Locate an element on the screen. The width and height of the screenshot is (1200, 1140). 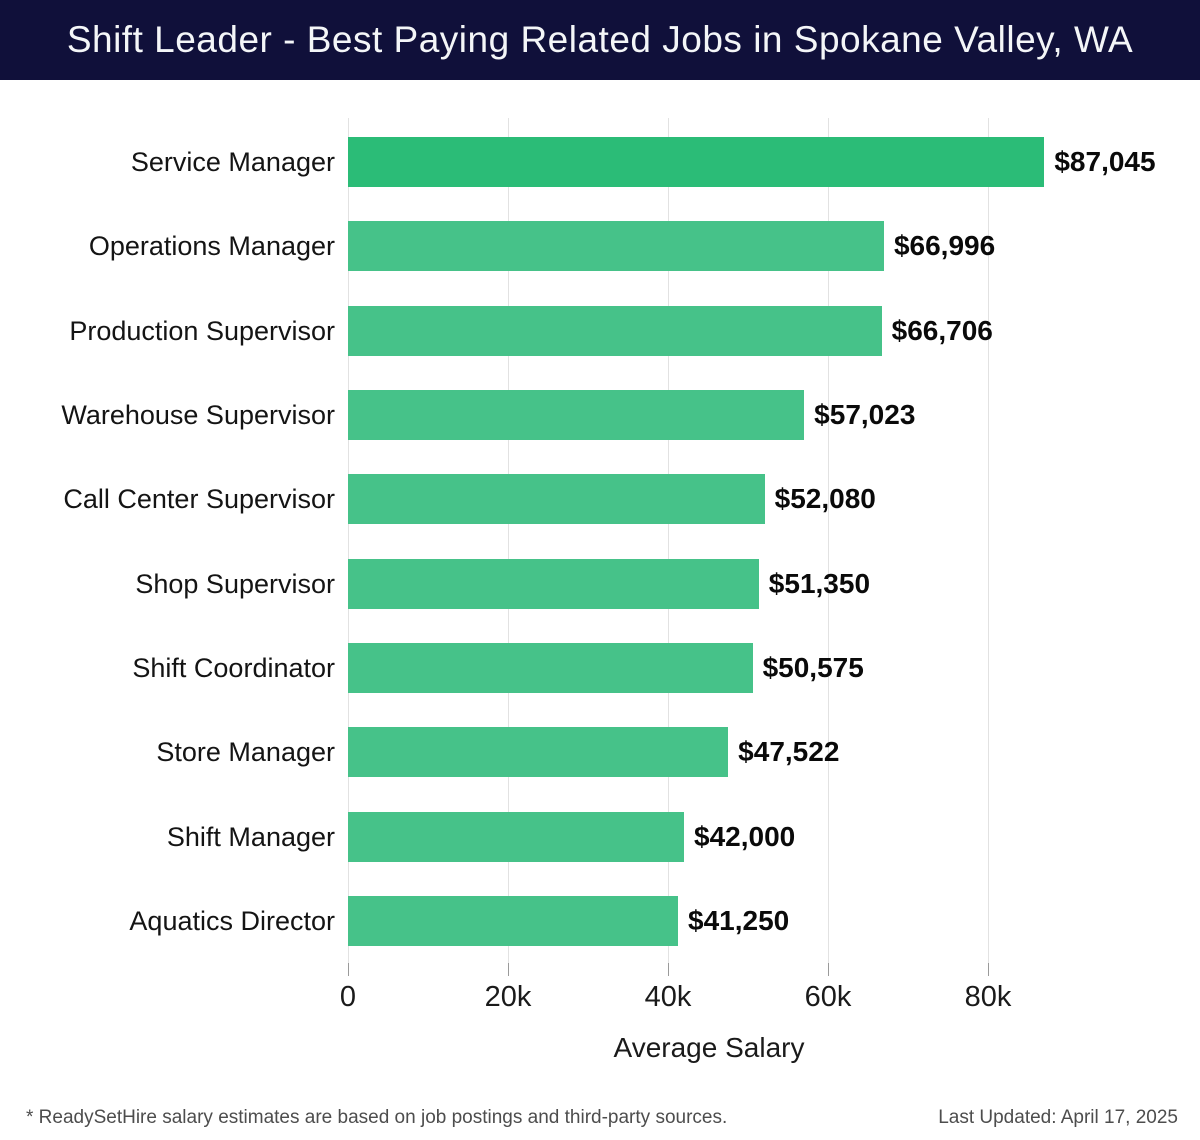
axis-tick-label: 20k is located at coordinates (508, 997).